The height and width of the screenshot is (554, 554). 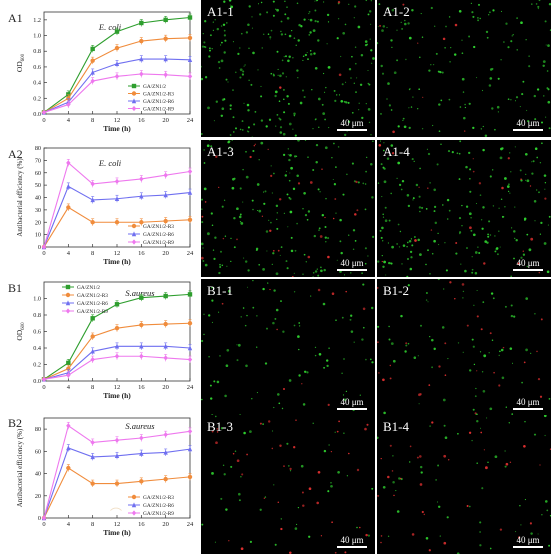 What do you see at coordinates (37, 332) in the screenshot?
I see `y-tick-label: 0.6` at bounding box center [37, 332].